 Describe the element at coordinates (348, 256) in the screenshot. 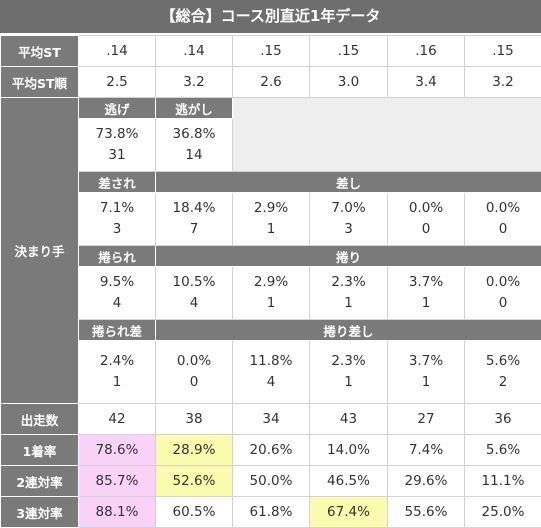

I see `makuri-header: 捲り` at that location.